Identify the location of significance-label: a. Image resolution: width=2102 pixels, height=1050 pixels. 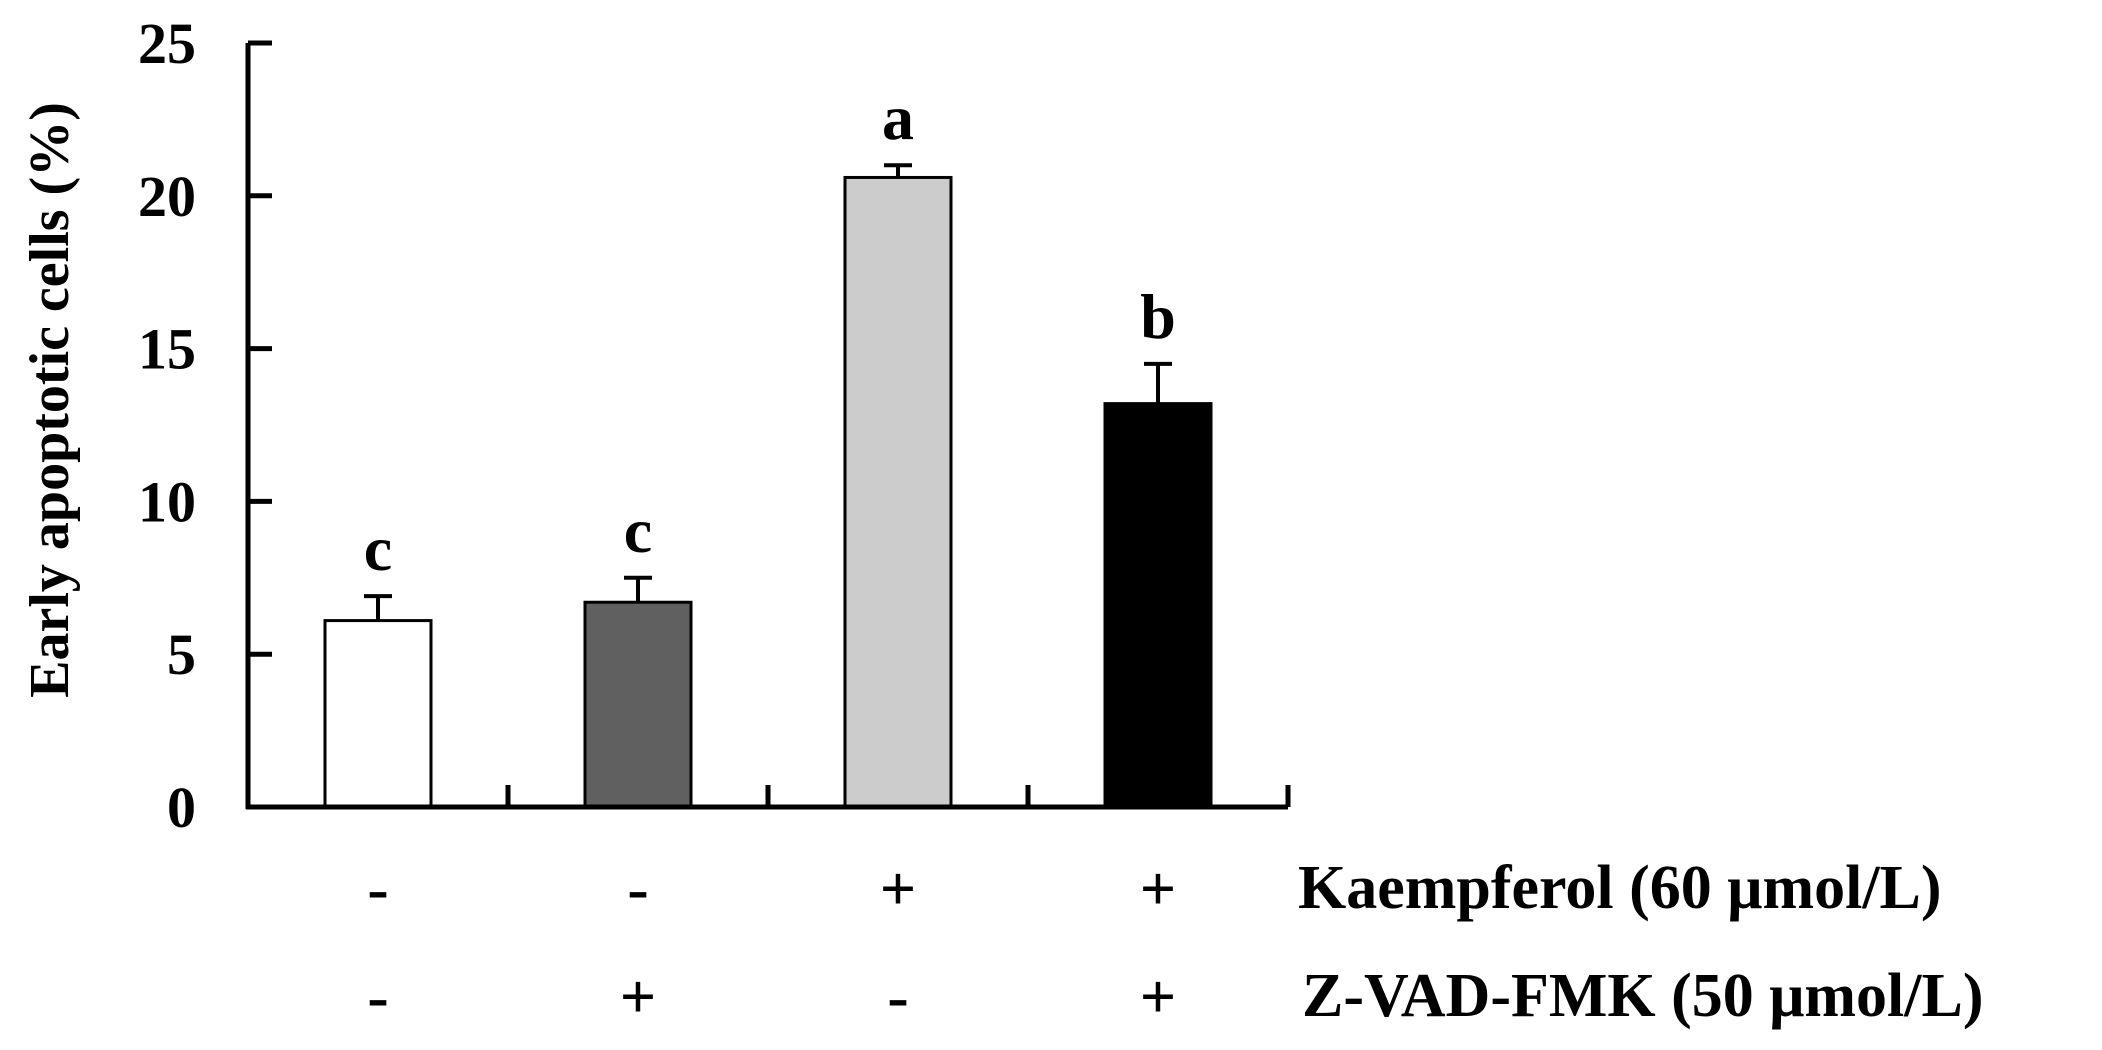
(898, 117).